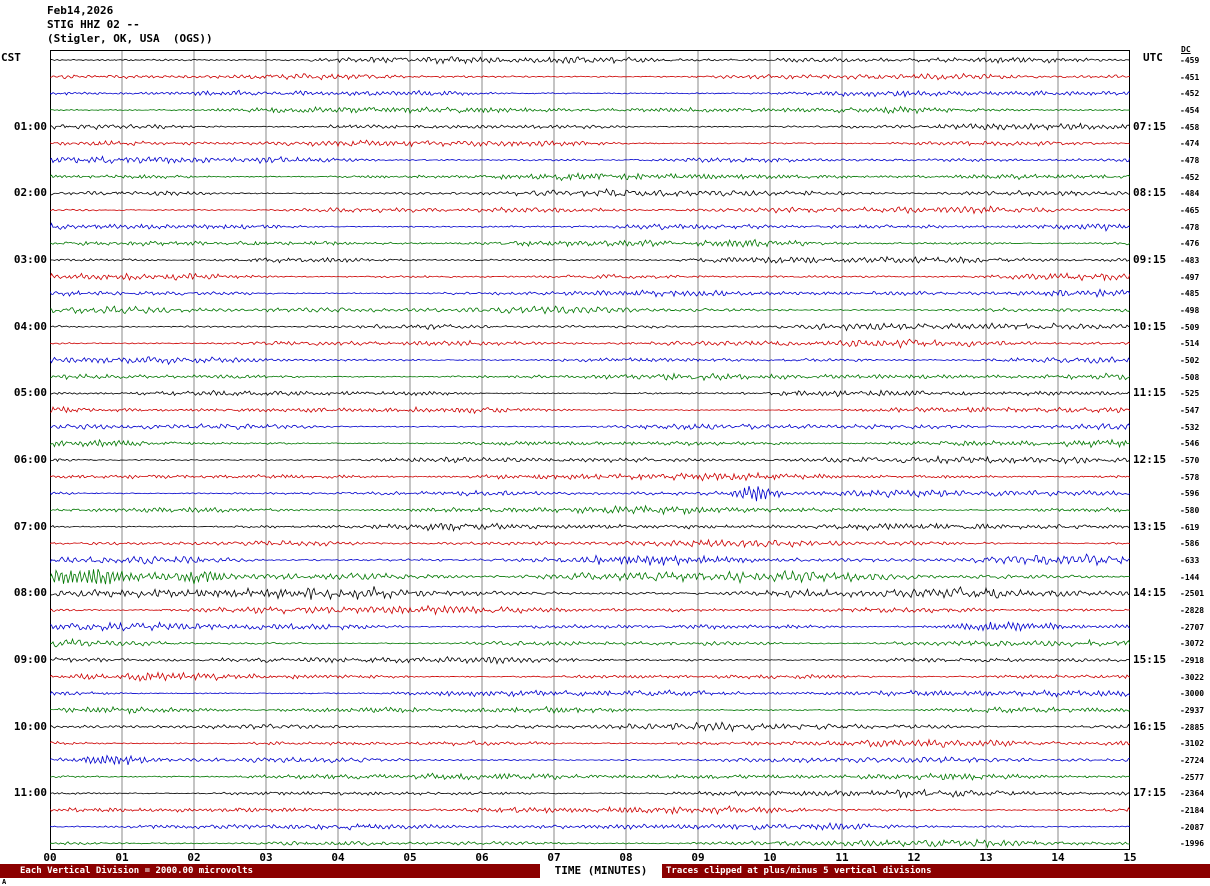 This screenshot has width=1210, height=886. Describe the element at coordinates (30, 526) in the screenshot. I see `cst-time-label: 07:00` at that location.